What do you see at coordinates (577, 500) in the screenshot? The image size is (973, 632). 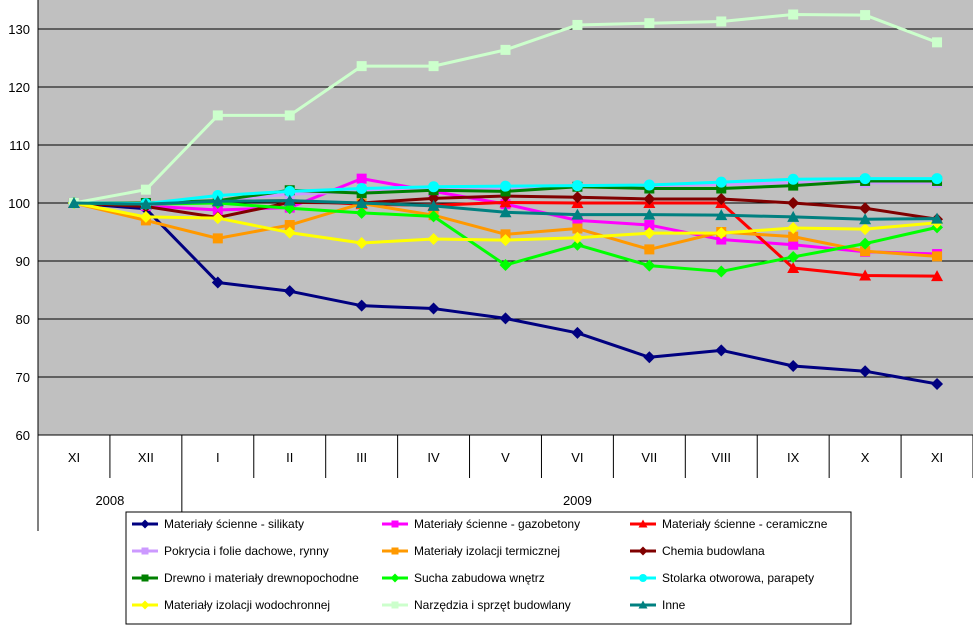 I see `year-label: 2009` at bounding box center [577, 500].